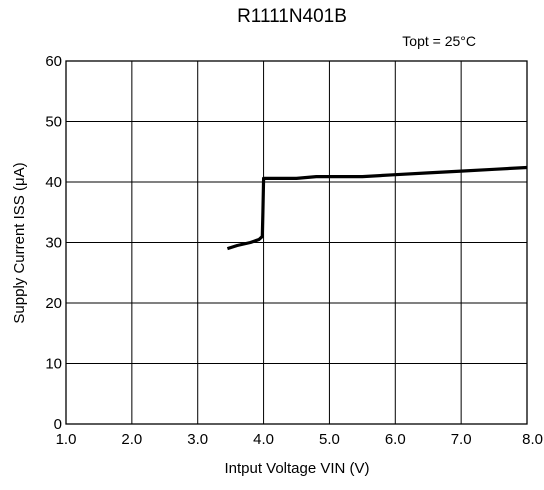 This screenshot has height=490, width=544. I want to click on y-tick-label-2: 20, so click(53, 303).